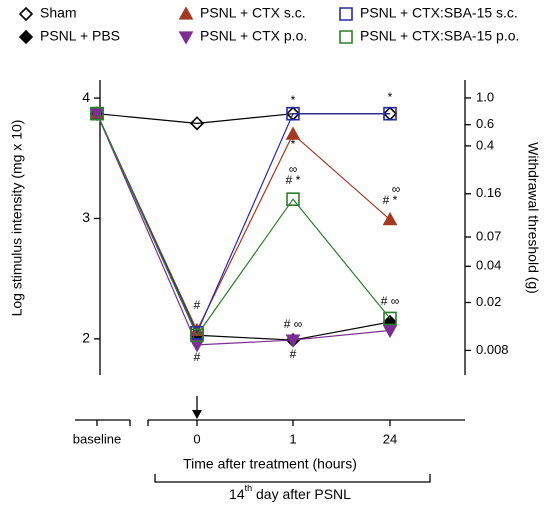  What do you see at coordinates (488, 192) in the screenshot?
I see `y2-tick-label: 0.16` at bounding box center [488, 192].